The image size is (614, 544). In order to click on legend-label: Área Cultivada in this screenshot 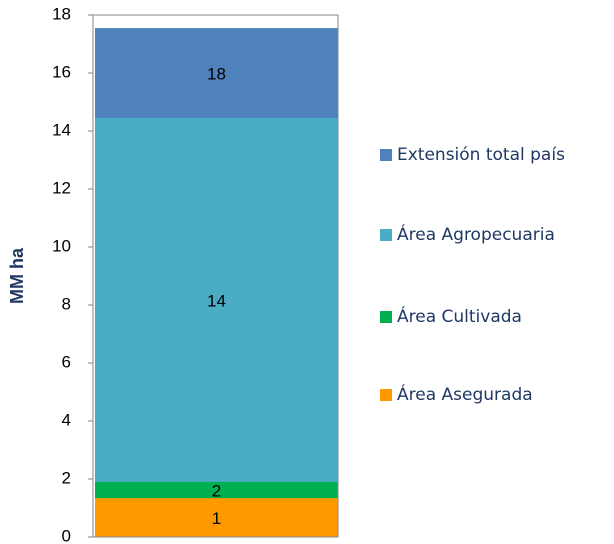, I will do `click(459, 316)`.